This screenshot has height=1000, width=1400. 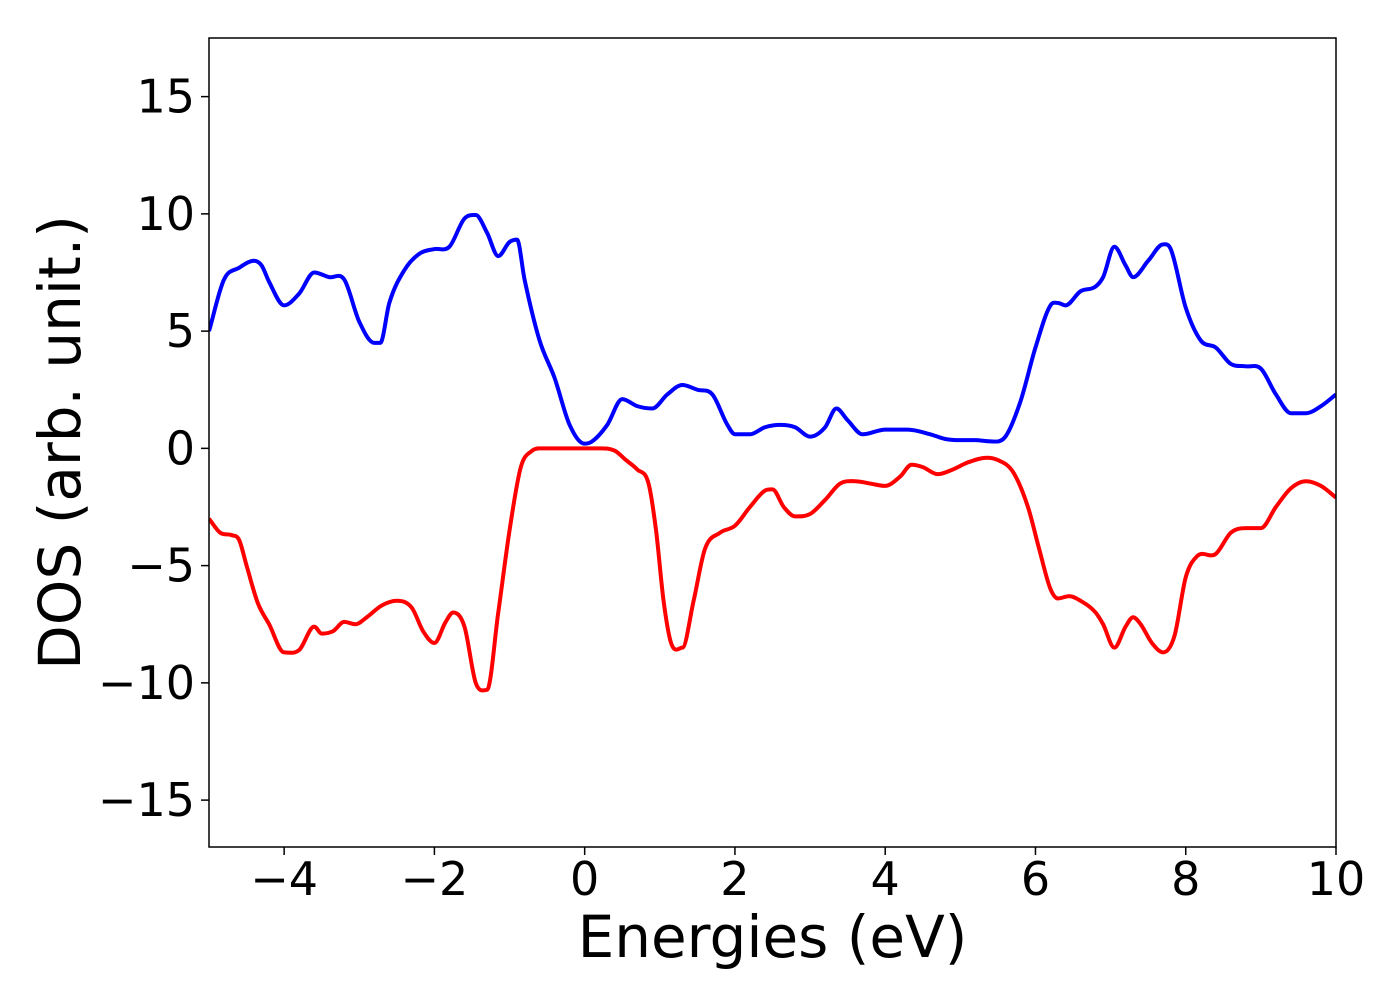 I want to click on y-tick-label: 10, so click(x=165, y=214).